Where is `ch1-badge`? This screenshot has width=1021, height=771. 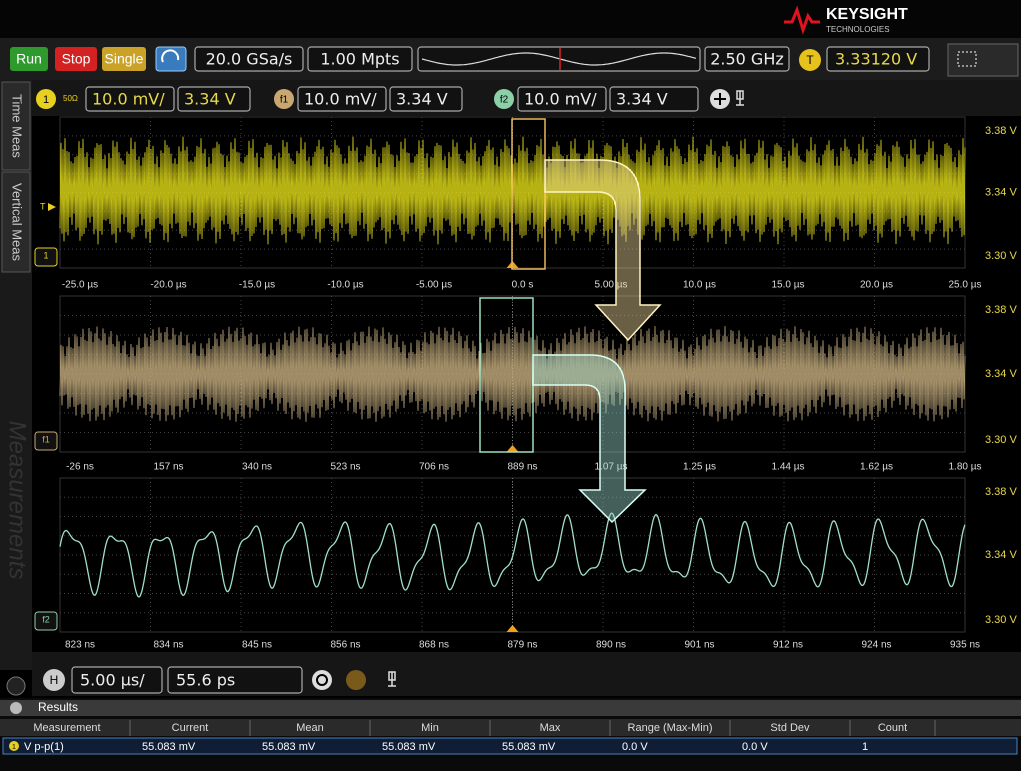 ch1-badge is located at coordinates (46, 99).